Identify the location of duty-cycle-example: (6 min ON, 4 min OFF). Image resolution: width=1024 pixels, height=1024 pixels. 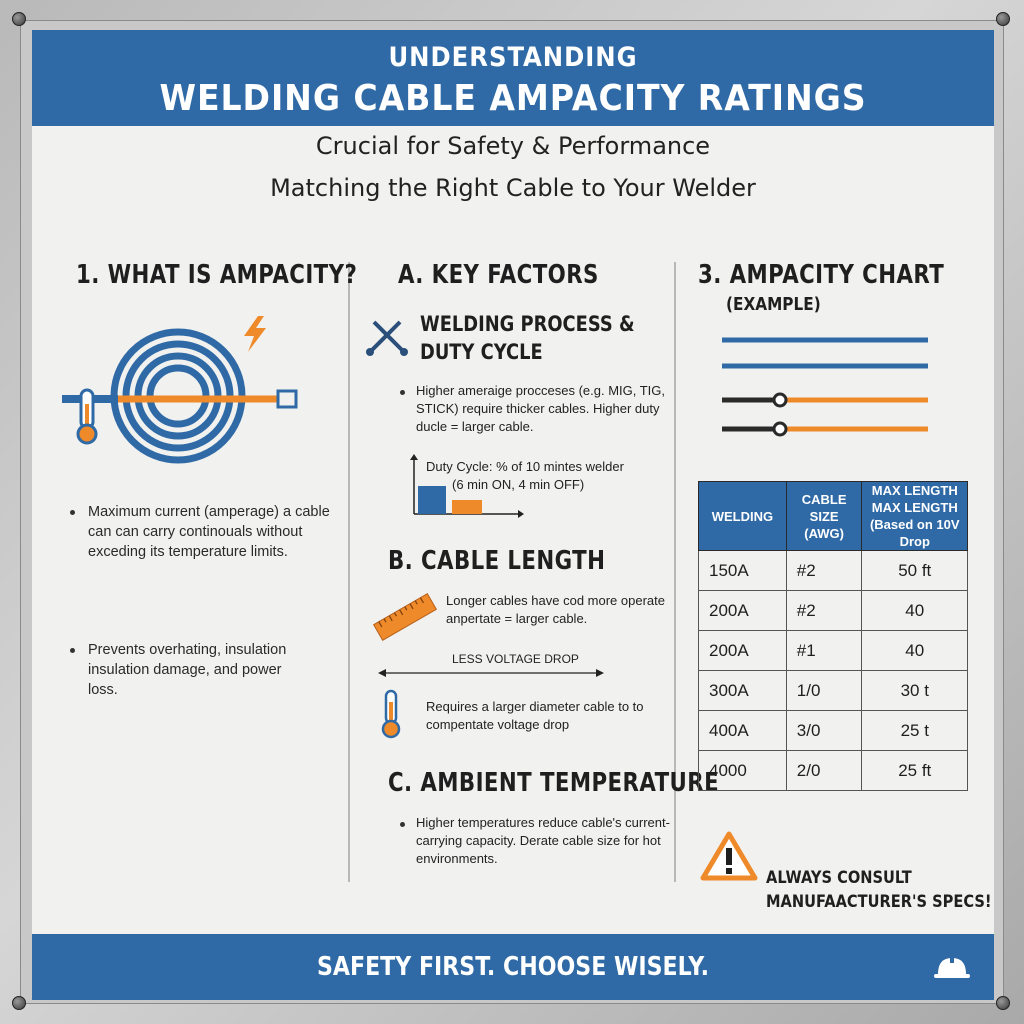
(518, 484).